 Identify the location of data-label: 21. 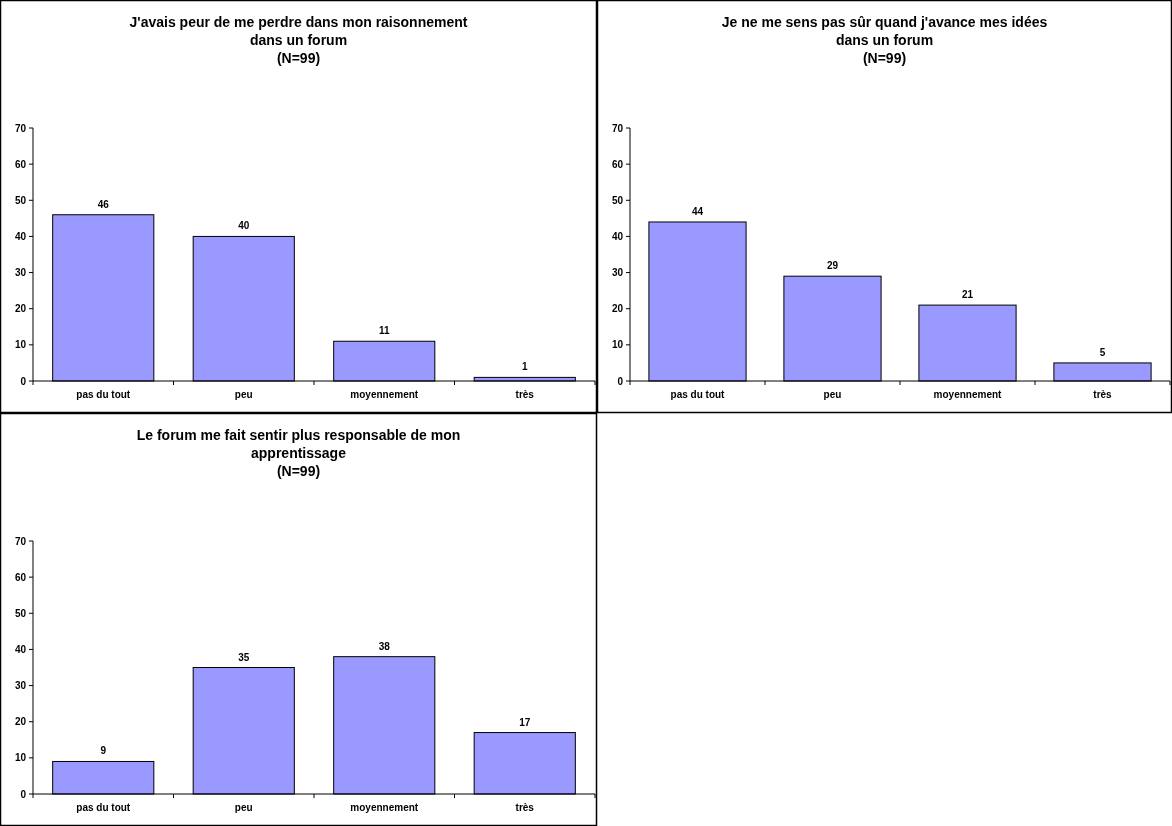
(967, 295).